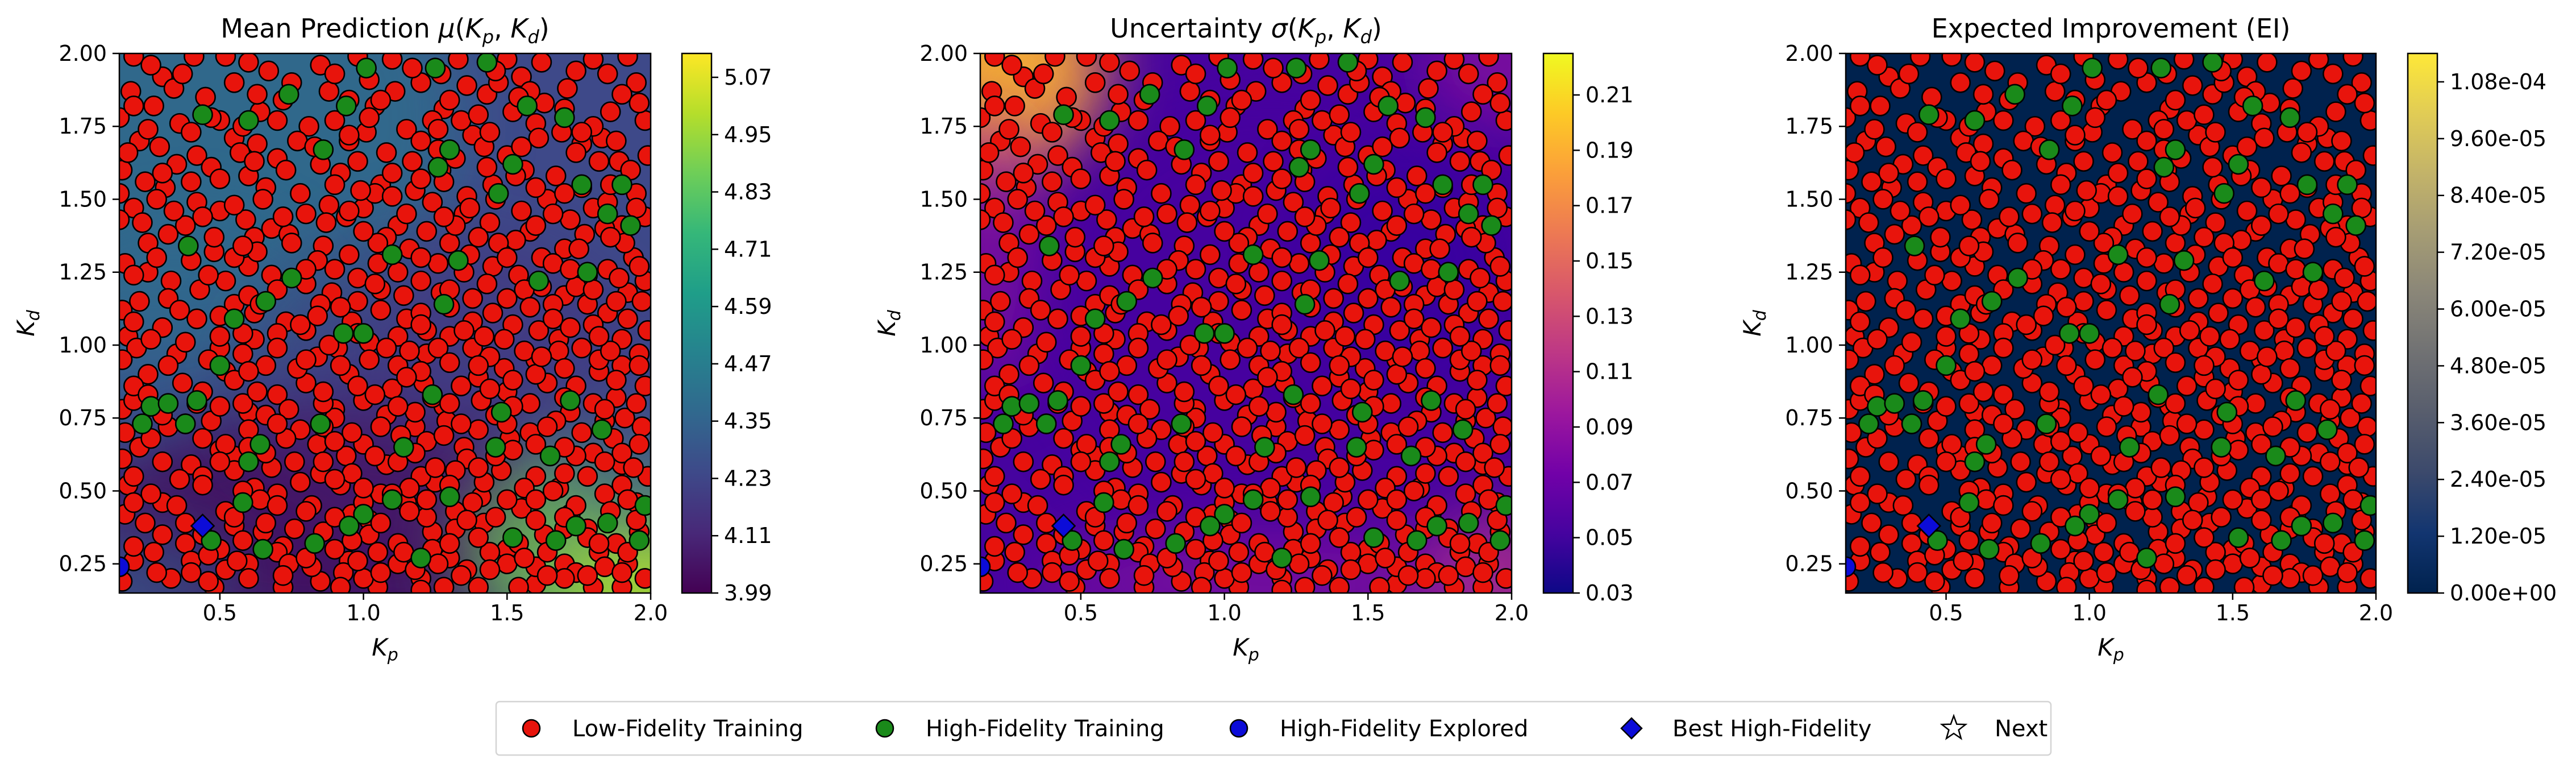 This screenshot has width=2576, height=767. I want to click on y-tick-label: 0.50, so click(943, 490).